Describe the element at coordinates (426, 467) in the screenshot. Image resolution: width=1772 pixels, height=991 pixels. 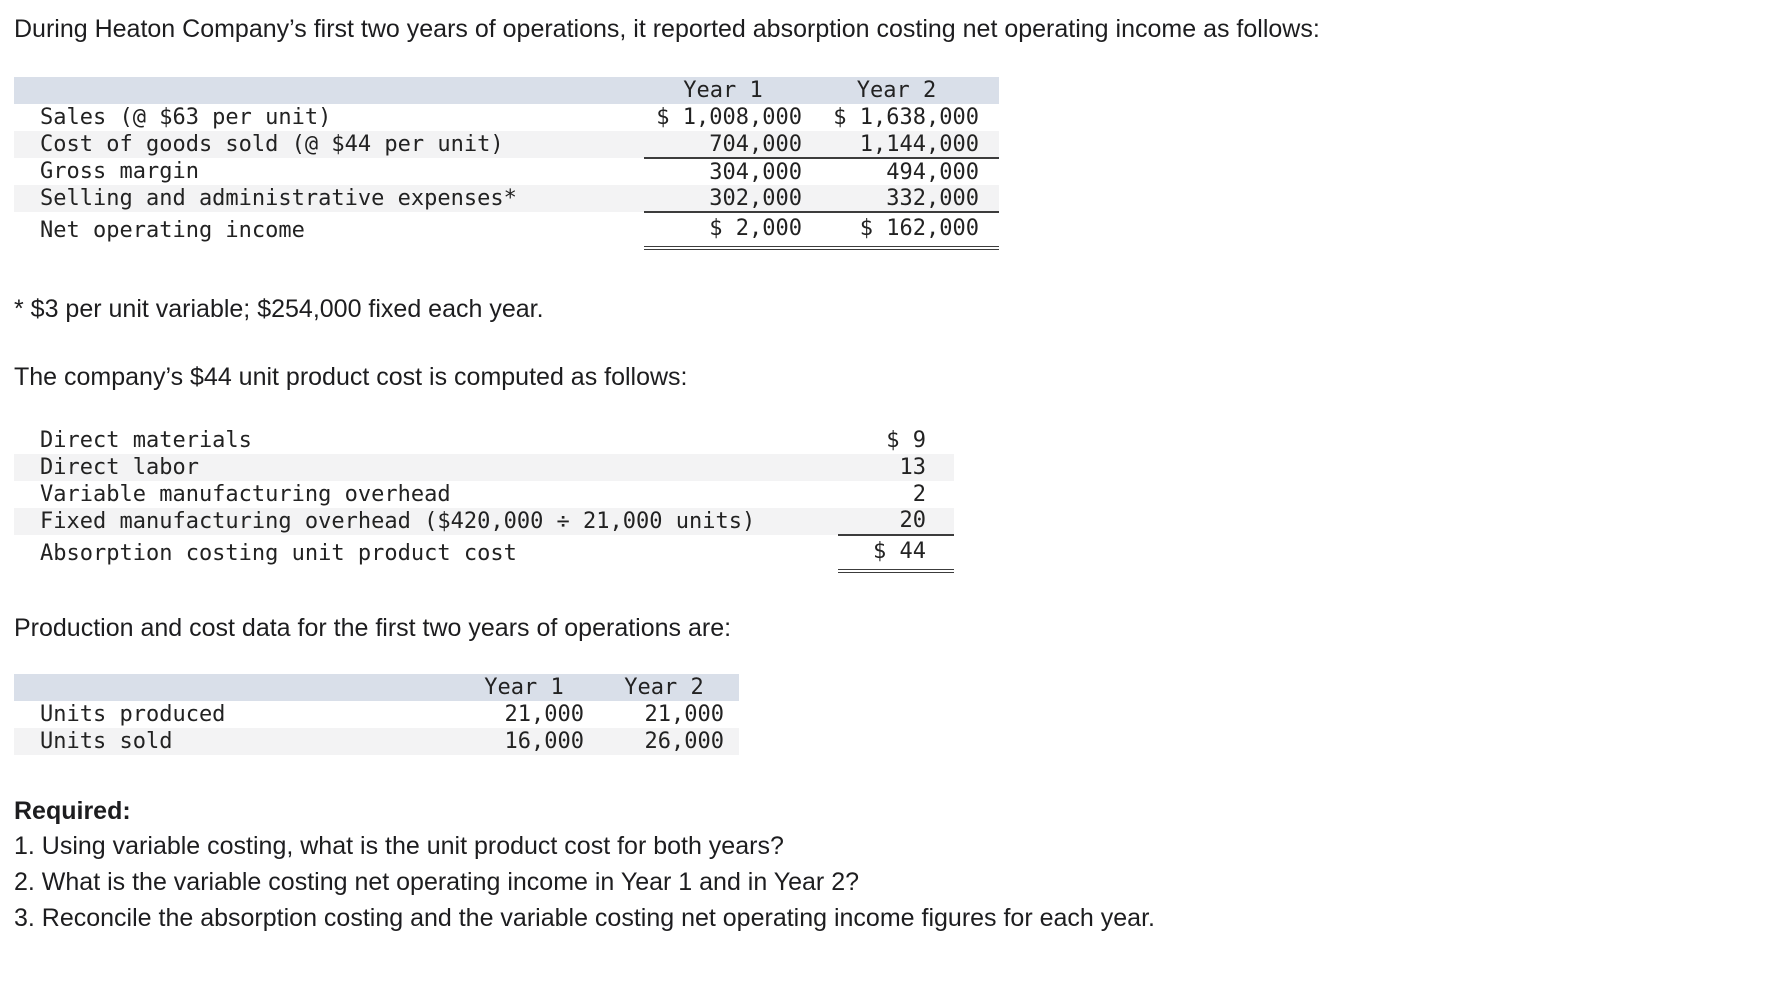
I see `row-label: Direct labor` at that location.